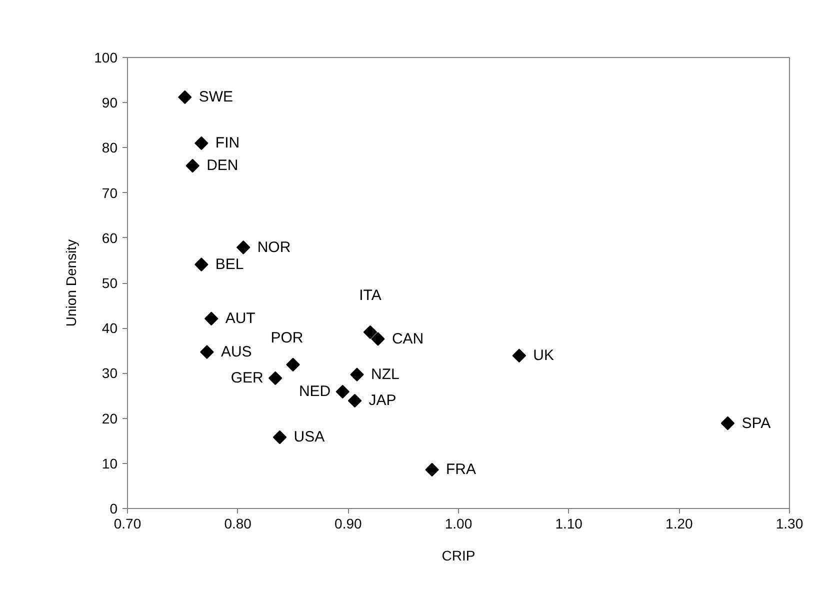  What do you see at coordinates (287, 338) in the screenshot?
I see `annotation: POR` at bounding box center [287, 338].